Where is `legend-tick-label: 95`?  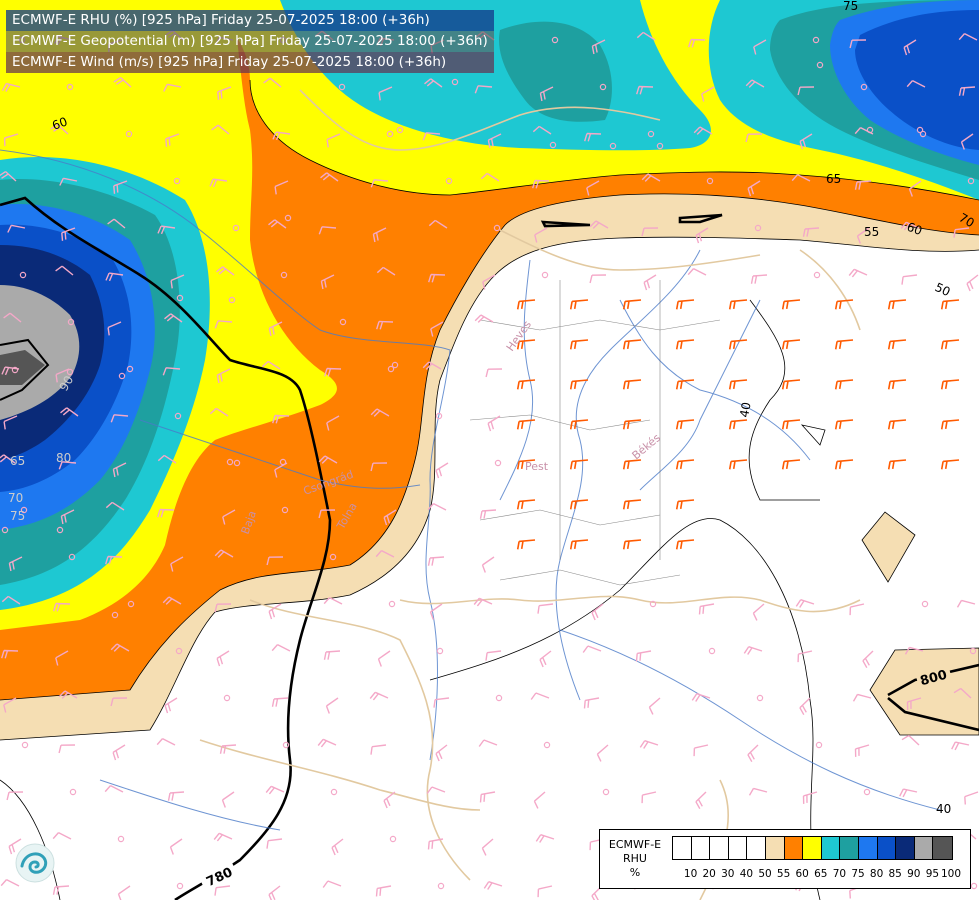
legend-tick-label: 95 is located at coordinates (932, 874).